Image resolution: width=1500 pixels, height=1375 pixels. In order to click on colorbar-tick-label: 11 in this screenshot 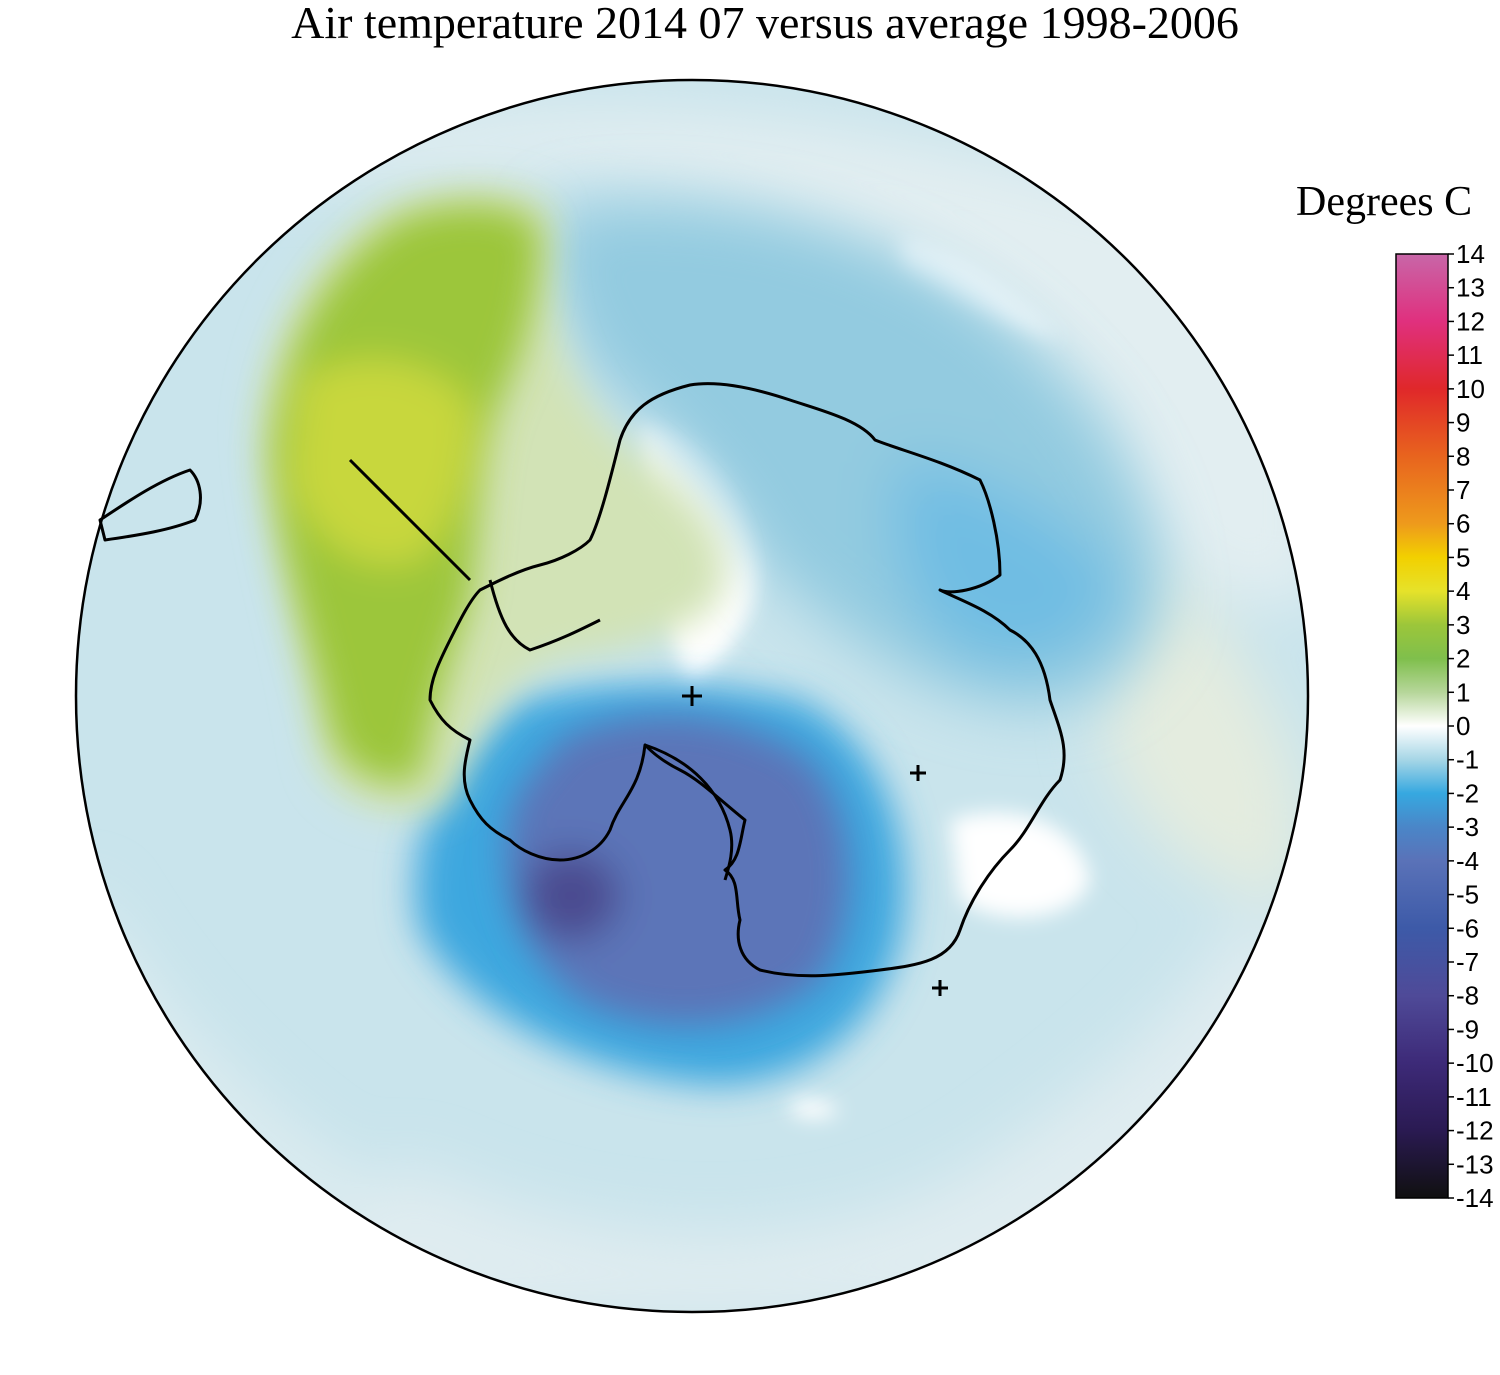, I will do `click(1469, 355)`.